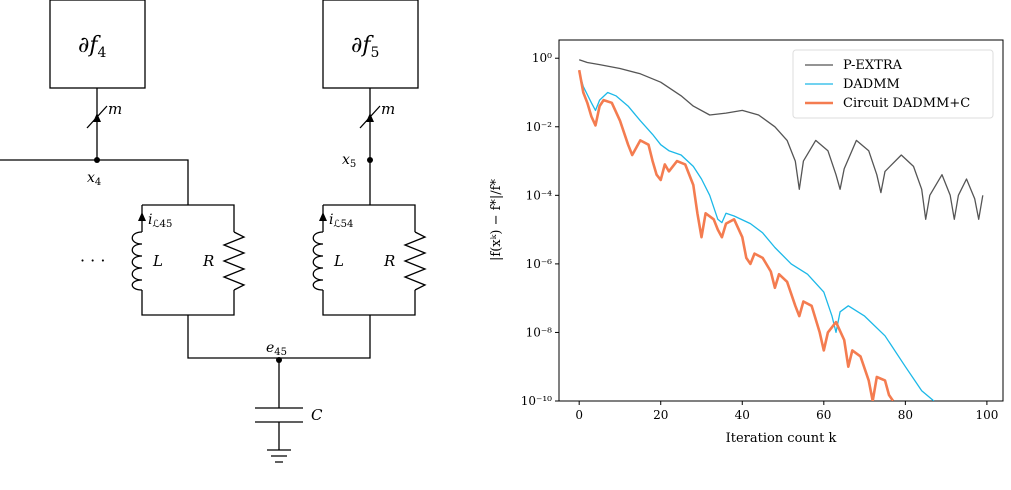  I want to click on label: x4, so click(94, 179).